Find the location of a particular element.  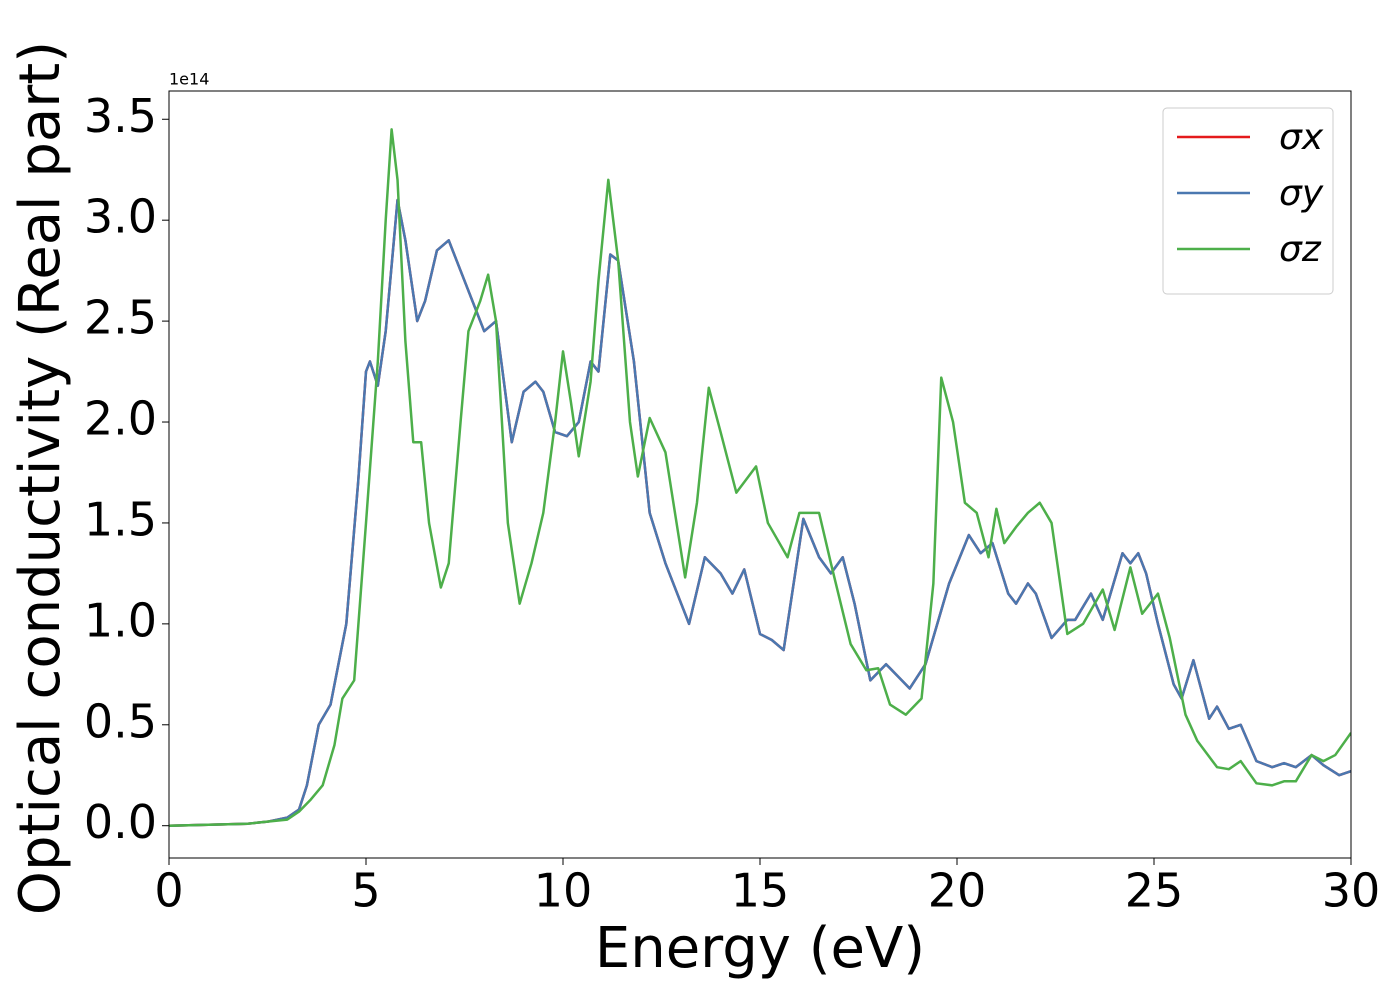

y-tick-label: 1.5 is located at coordinates (120, 519).